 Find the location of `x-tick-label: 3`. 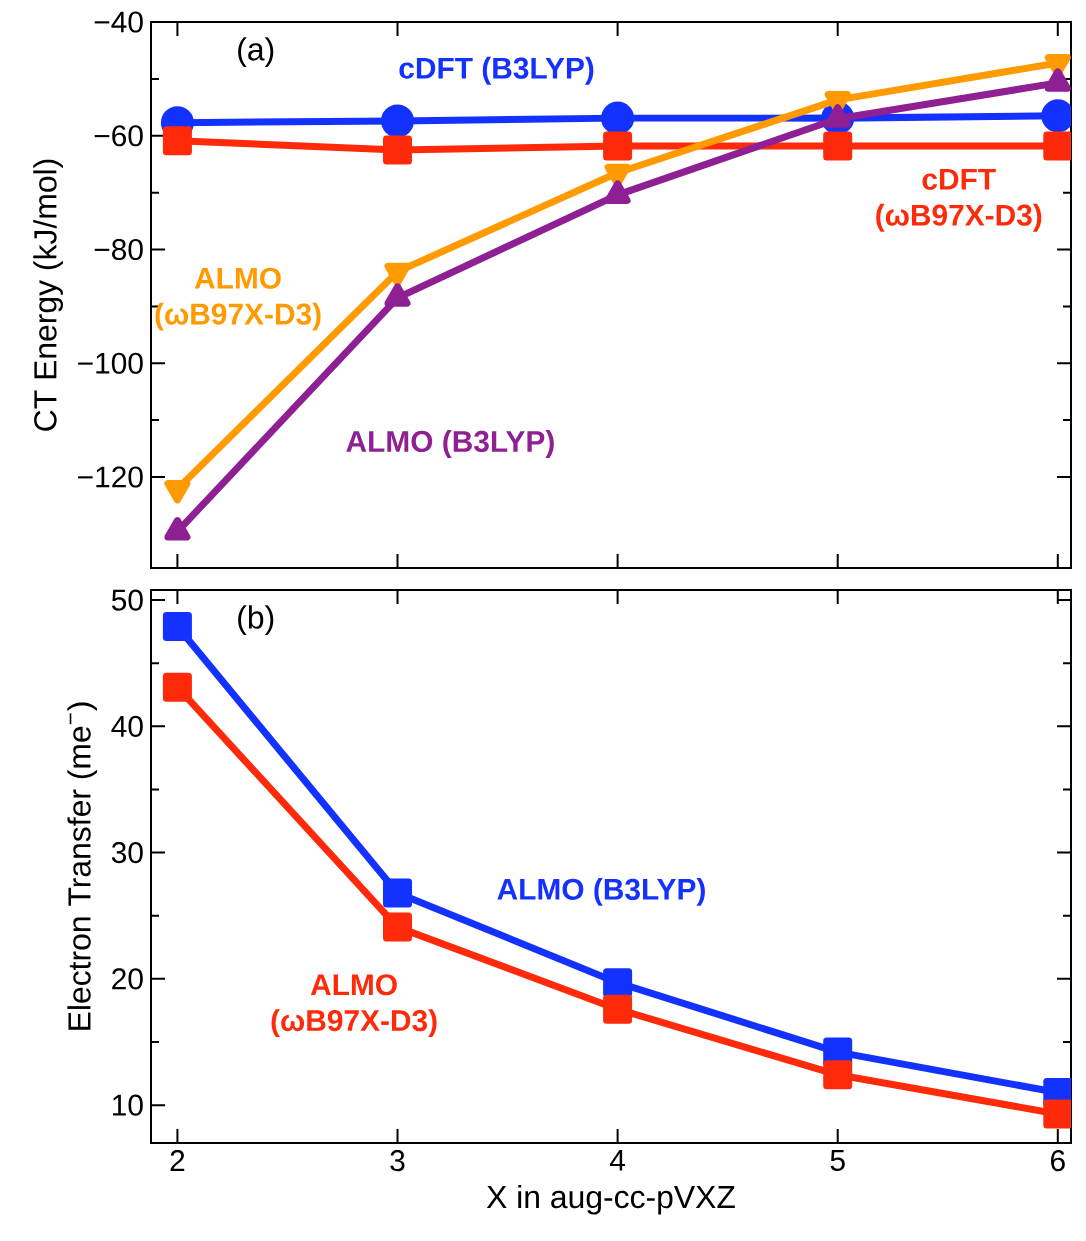

x-tick-label: 3 is located at coordinates (397, 1161).